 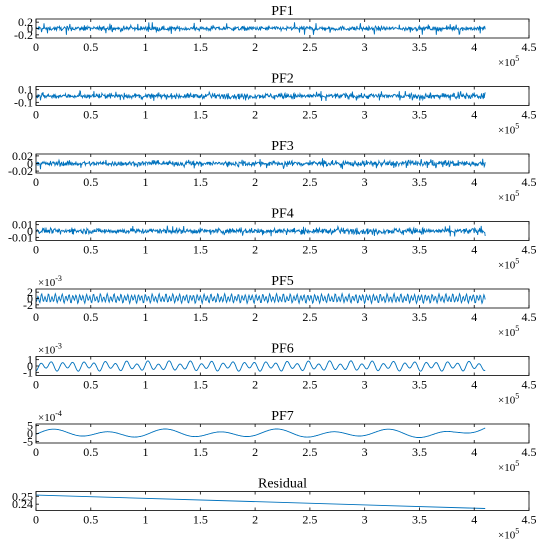 I want to click on panel-title: PF4, so click(x=282, y=214).